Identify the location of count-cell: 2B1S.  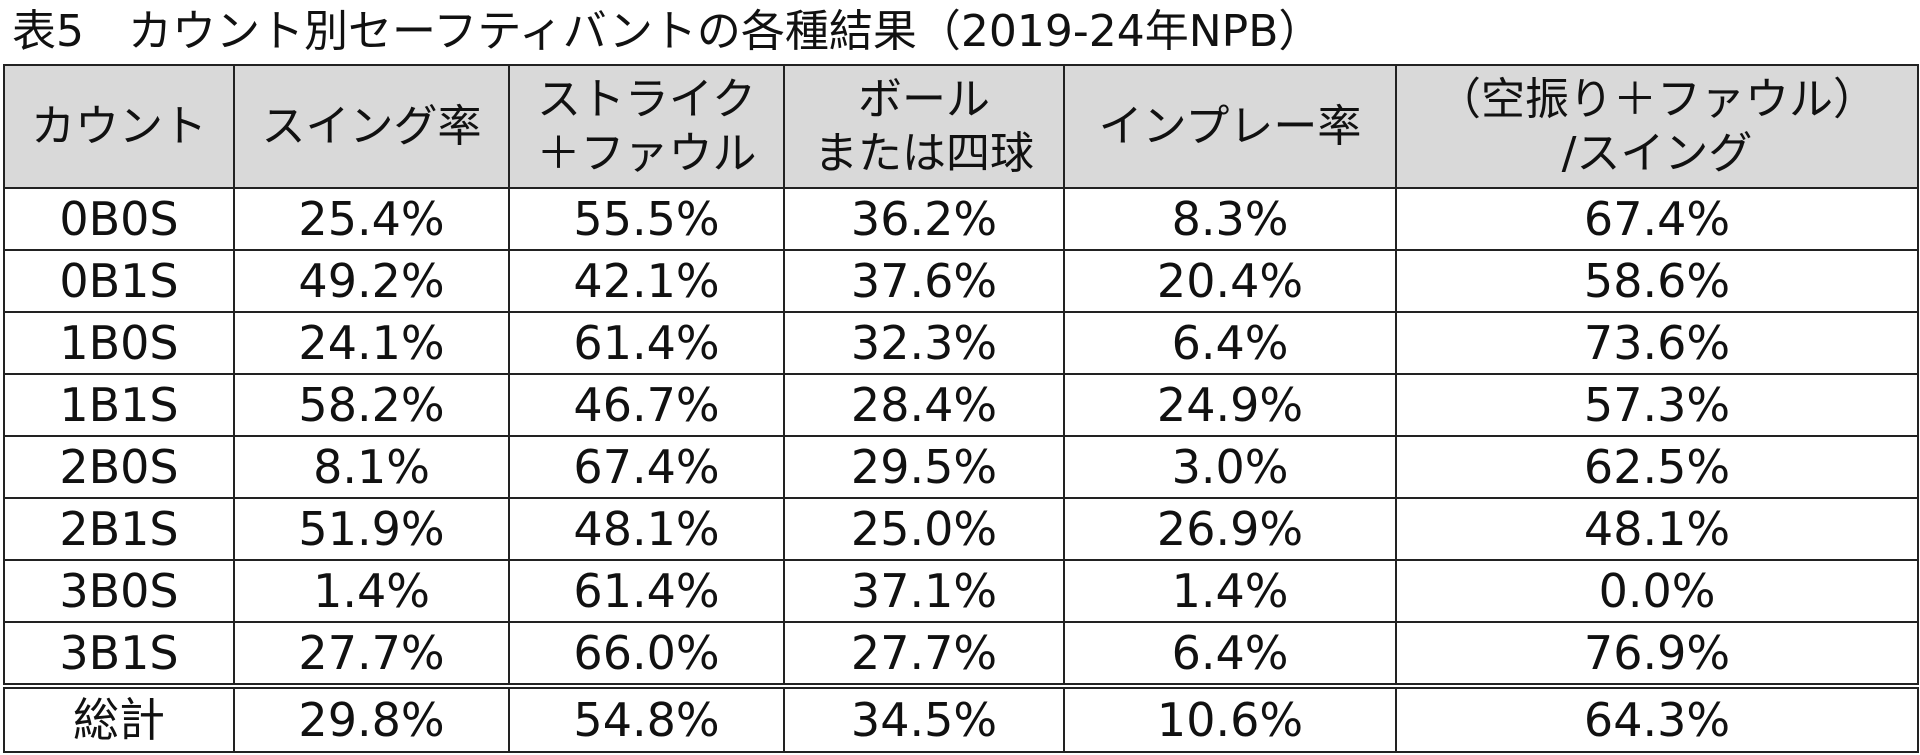
(119, 529).